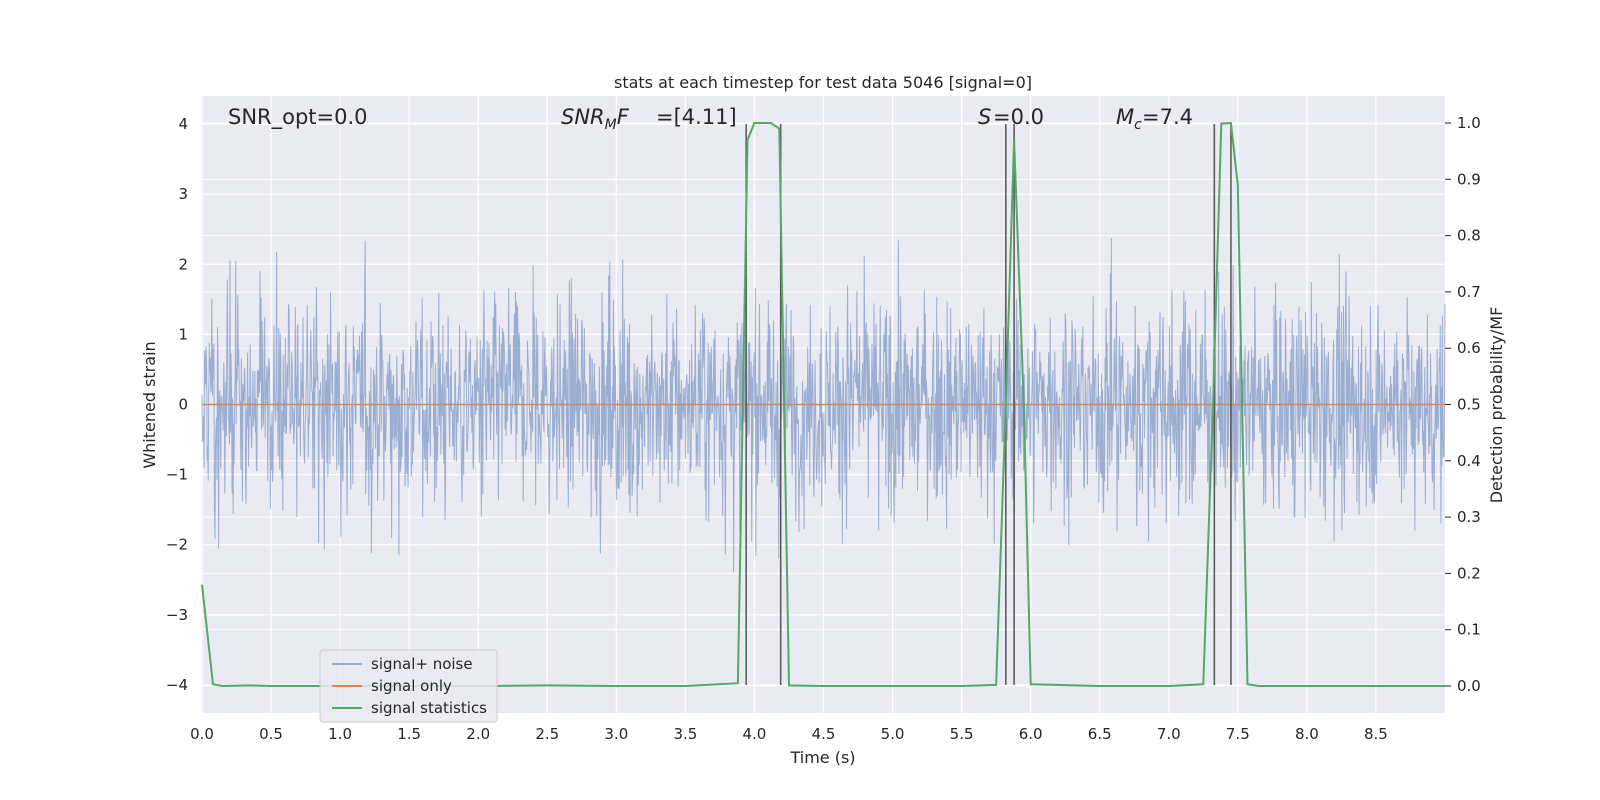  What do you see at coordinates (177, 685) in the screenshot?
I see `y-tick-label: −4` at bounding box center [177, 685].